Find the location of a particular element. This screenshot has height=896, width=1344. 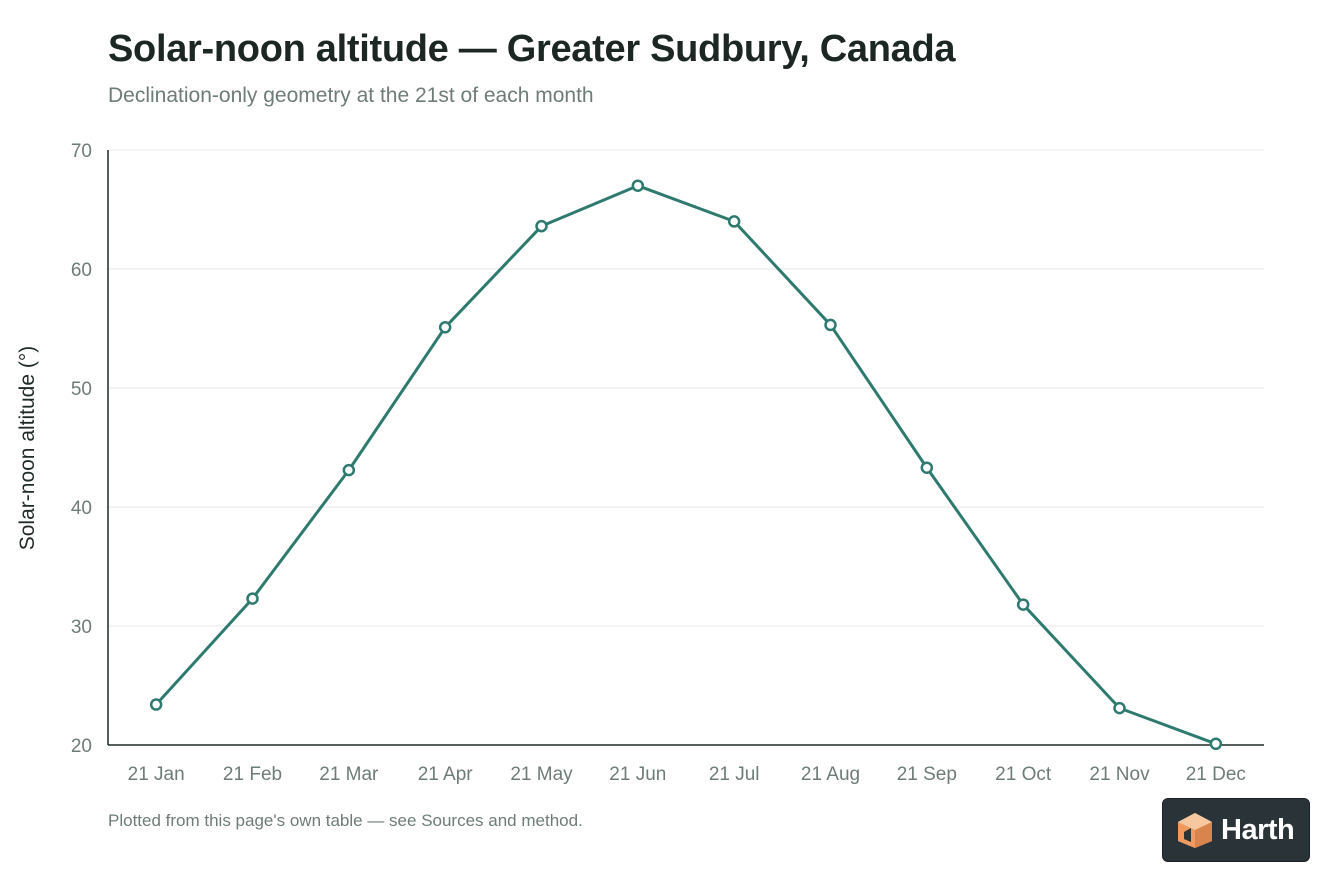

y-axis-title: Solar-noon altitude (°) is located at coordinates (27, 448).